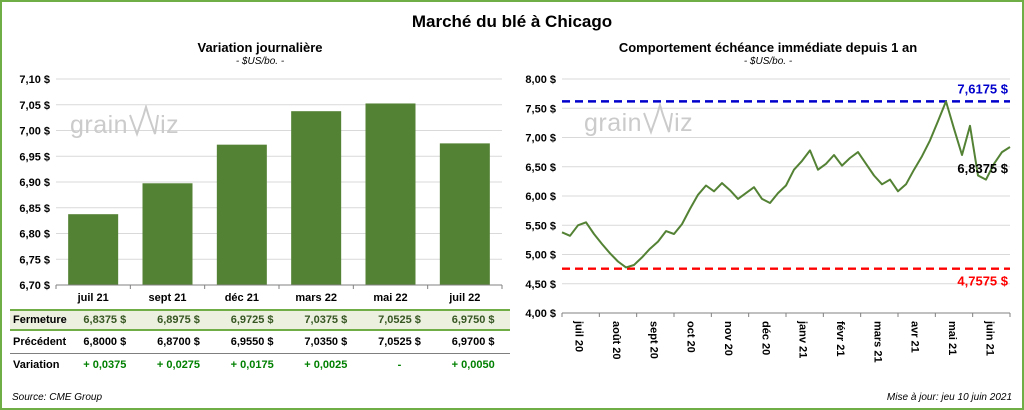 This screenshot has height=410, width=1024. What do you see at coordinates (540, 197) in the screenshot?
I see `y-axis-label: 6,00 $` at bounding box center [540, 197].